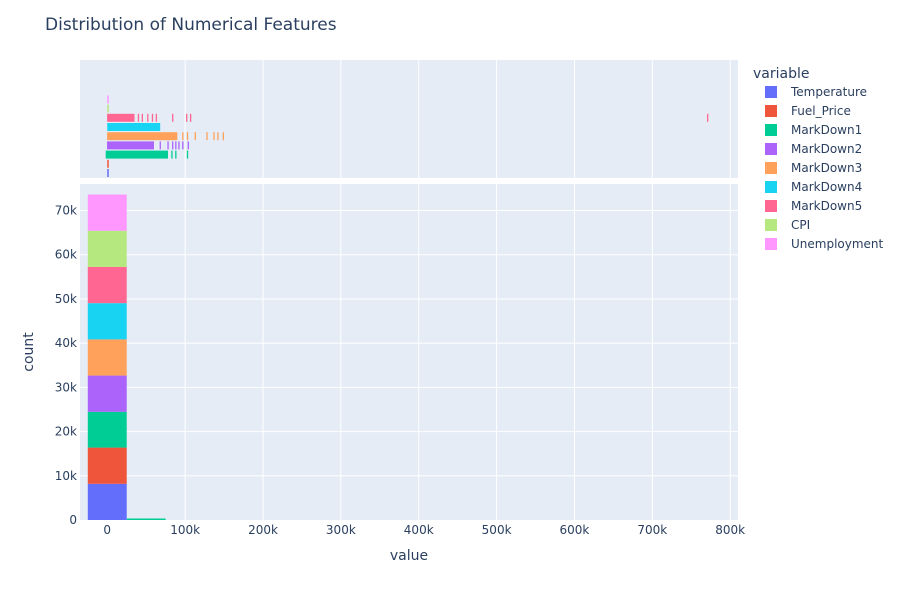 Image resolution: width=900 pixels, height=600 pixels. I want to click on rug-mark-cpi, so click(108, 108).